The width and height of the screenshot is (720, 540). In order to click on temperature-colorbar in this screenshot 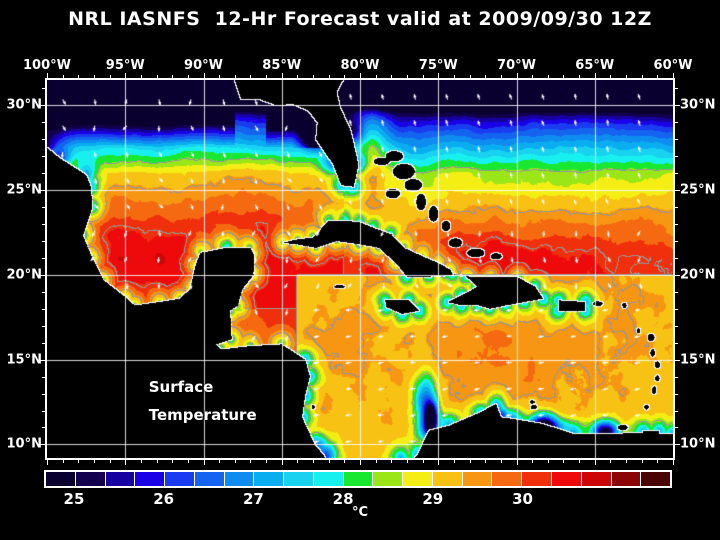, I will do `click(358, 479)`.